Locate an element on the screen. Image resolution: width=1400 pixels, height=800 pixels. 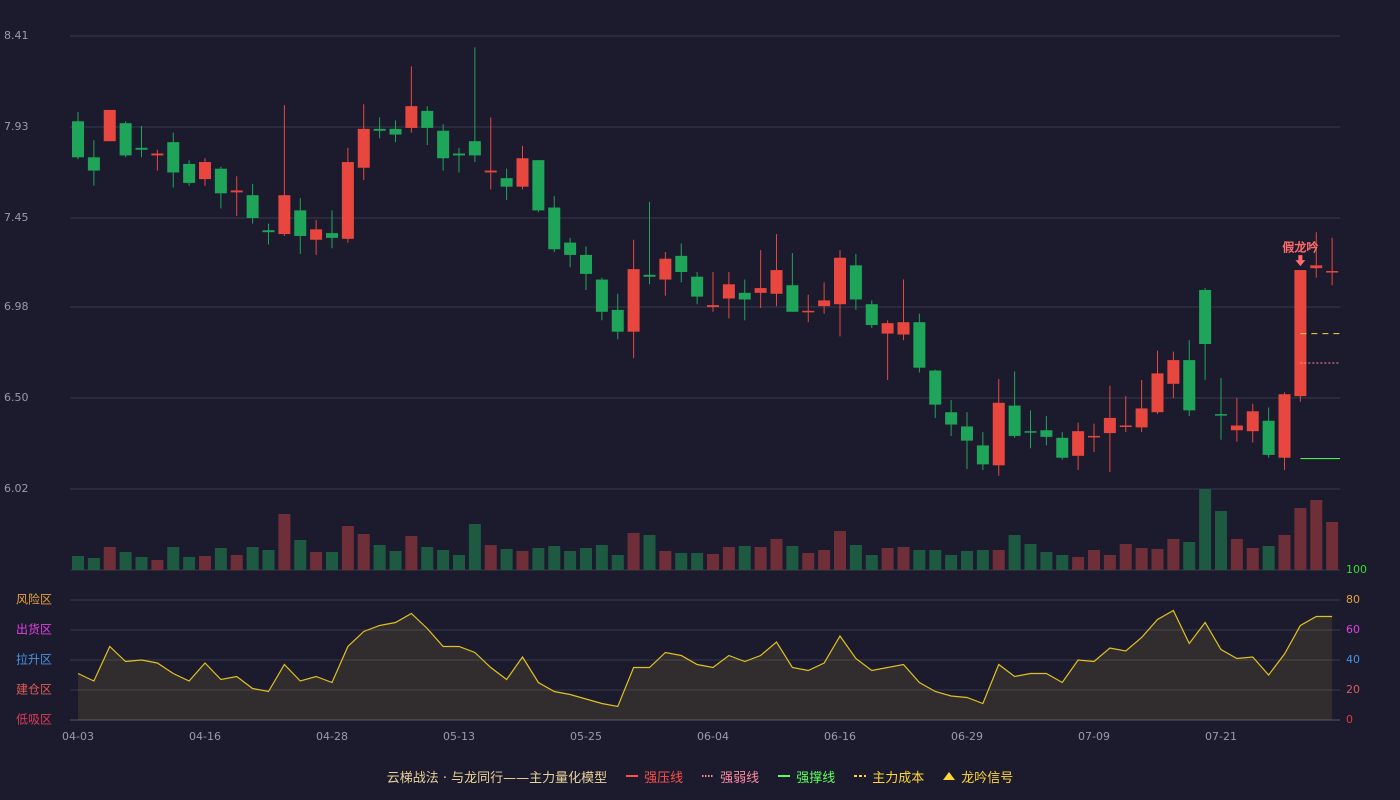
zone-label: 出货区 is located at coordinates (34, 629).